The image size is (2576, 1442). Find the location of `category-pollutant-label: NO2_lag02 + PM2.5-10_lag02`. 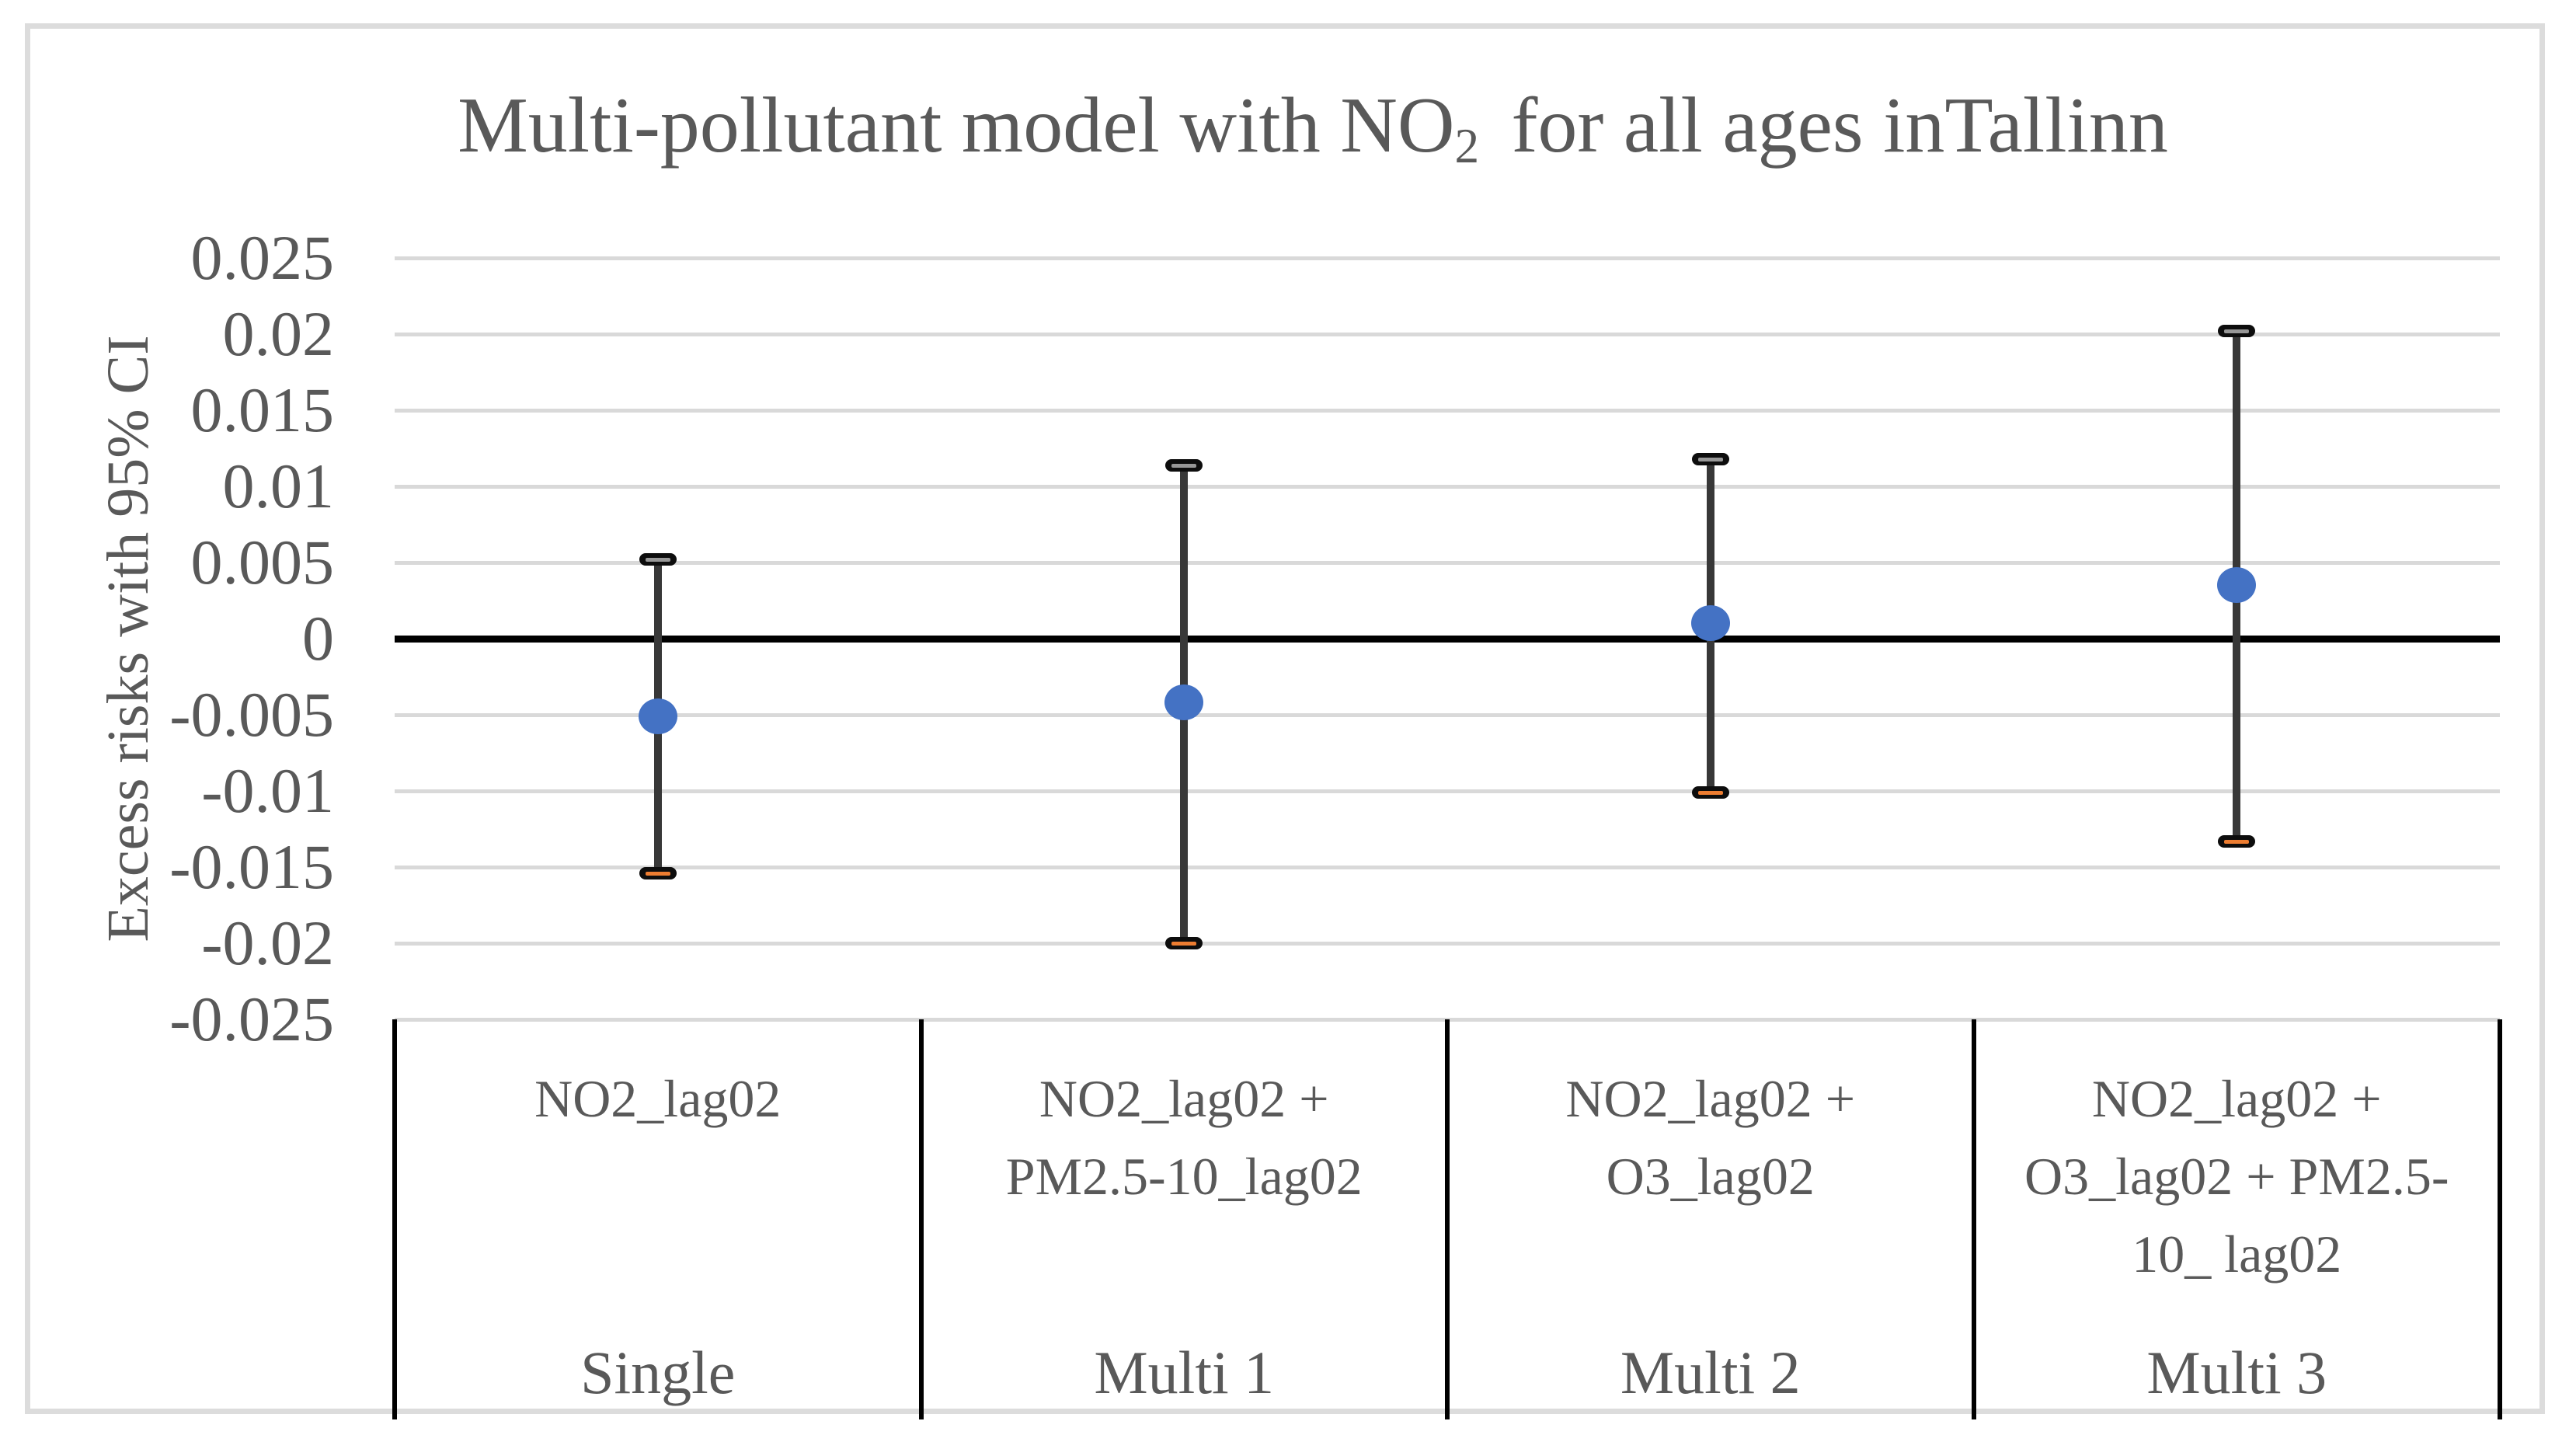

category-pollutant-label: NO2_lag02 + PM2.5-10_lag02 is located at coordinates (1185, 1137).